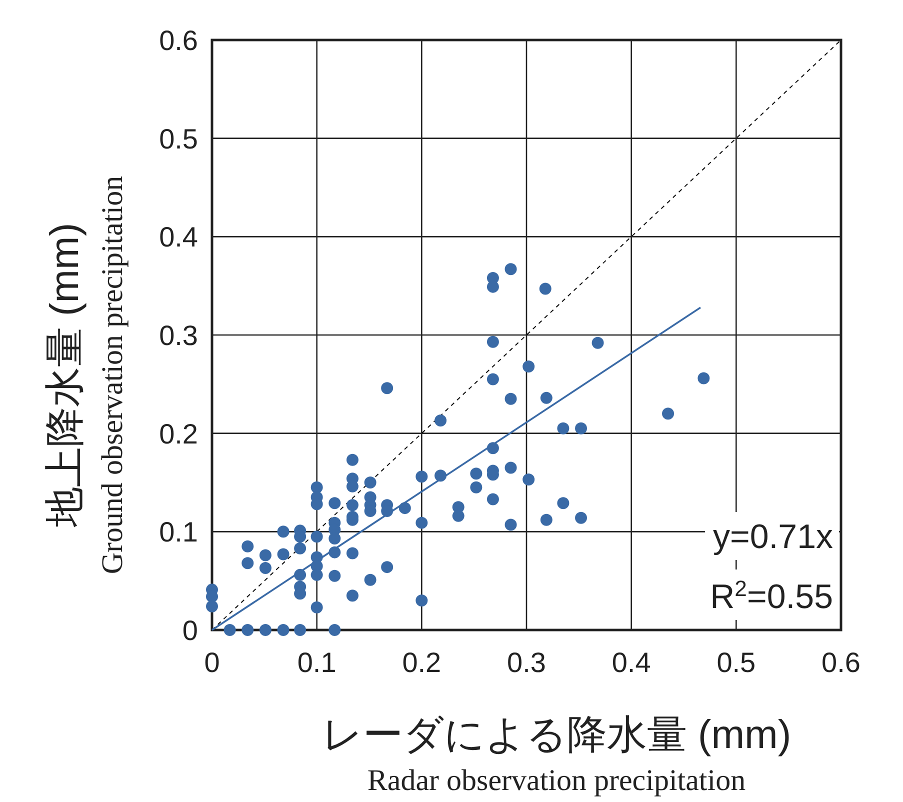  What do you see at coordinates (771, 596) in the screenshot?
I see `annotation: R$^{2}$=0.55` at bounding box center [771, 596].